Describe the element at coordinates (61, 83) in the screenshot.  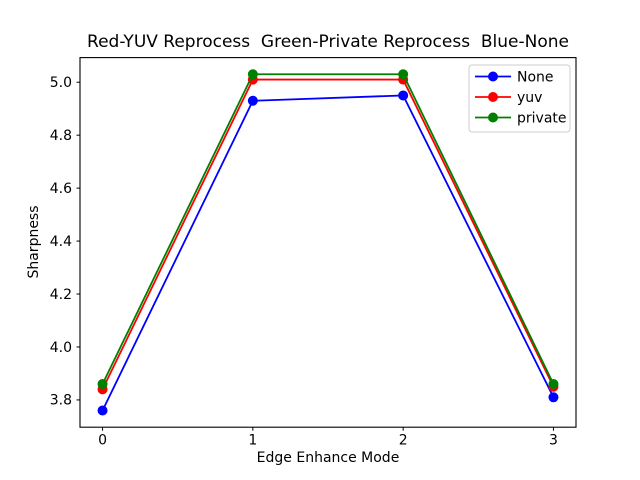
I see `y-tick-label: 5.0` at that location.